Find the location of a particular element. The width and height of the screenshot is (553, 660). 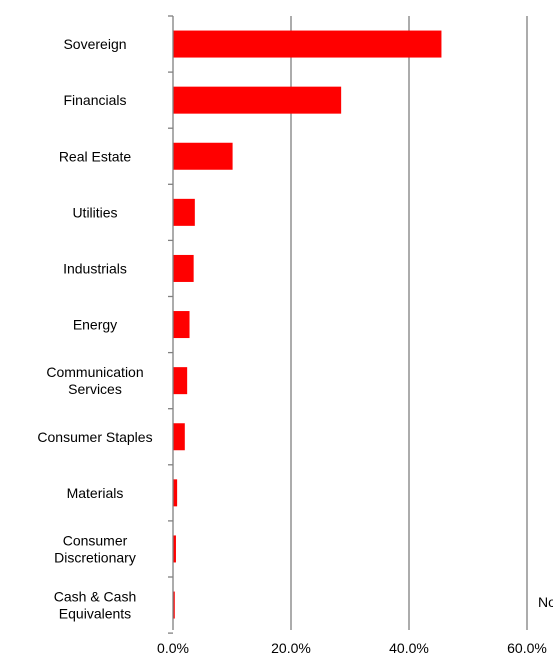

category-label: Real Estate is located at coordinates (95, 156).